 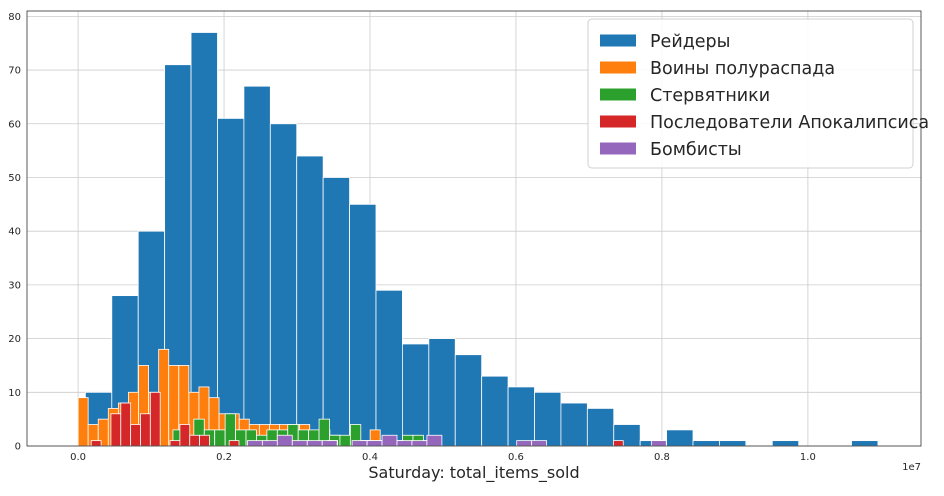 What do you see at coordinates (789, 123) in the screenshot?
I see `legend-label: Последователи Апокалипсиса` at bounding box center [789, 123].